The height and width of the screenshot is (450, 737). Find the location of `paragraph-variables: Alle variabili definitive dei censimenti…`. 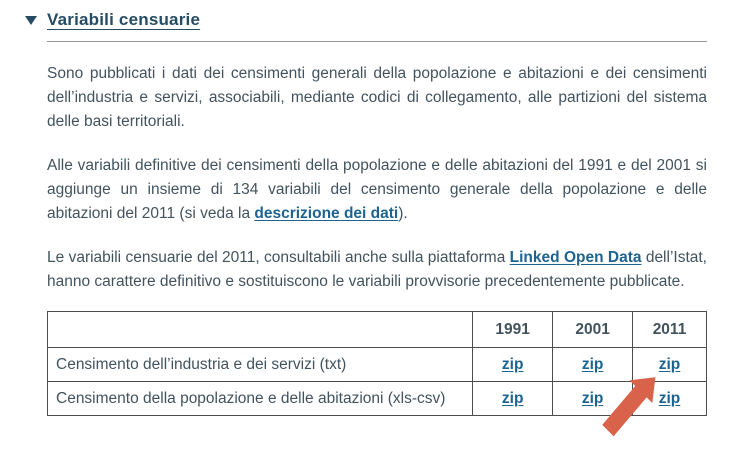

paragraph-variables: Alle variabili definitive dei censimenti… is located at coordinates (377, 190).